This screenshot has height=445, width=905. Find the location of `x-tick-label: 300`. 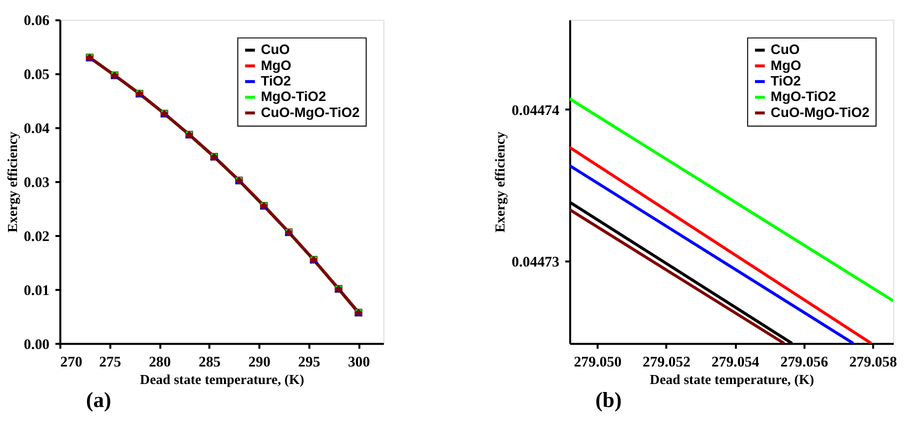

x-tick-label: 300 is located at coordinates (359, 362).